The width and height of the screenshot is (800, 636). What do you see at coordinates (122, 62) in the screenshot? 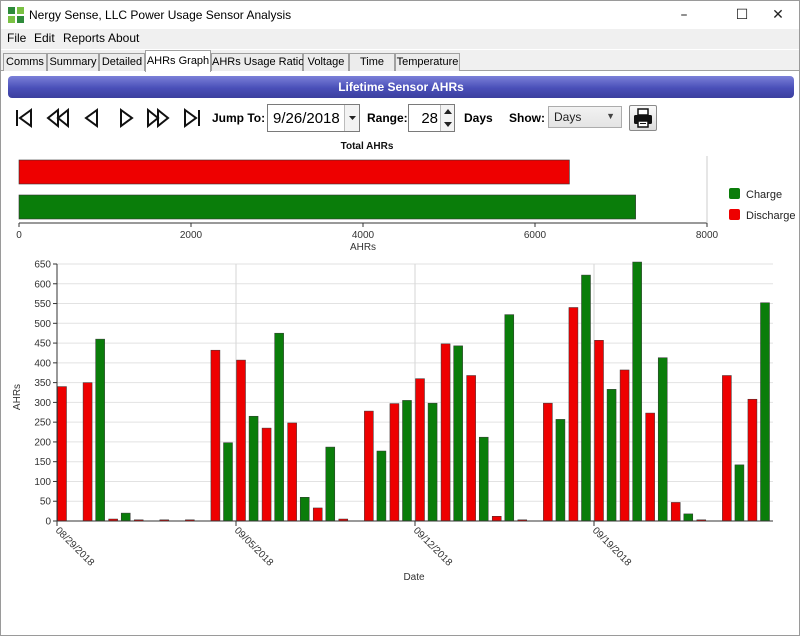
I see `tab-detailed: Detailed` at bounding box center [122, 62].